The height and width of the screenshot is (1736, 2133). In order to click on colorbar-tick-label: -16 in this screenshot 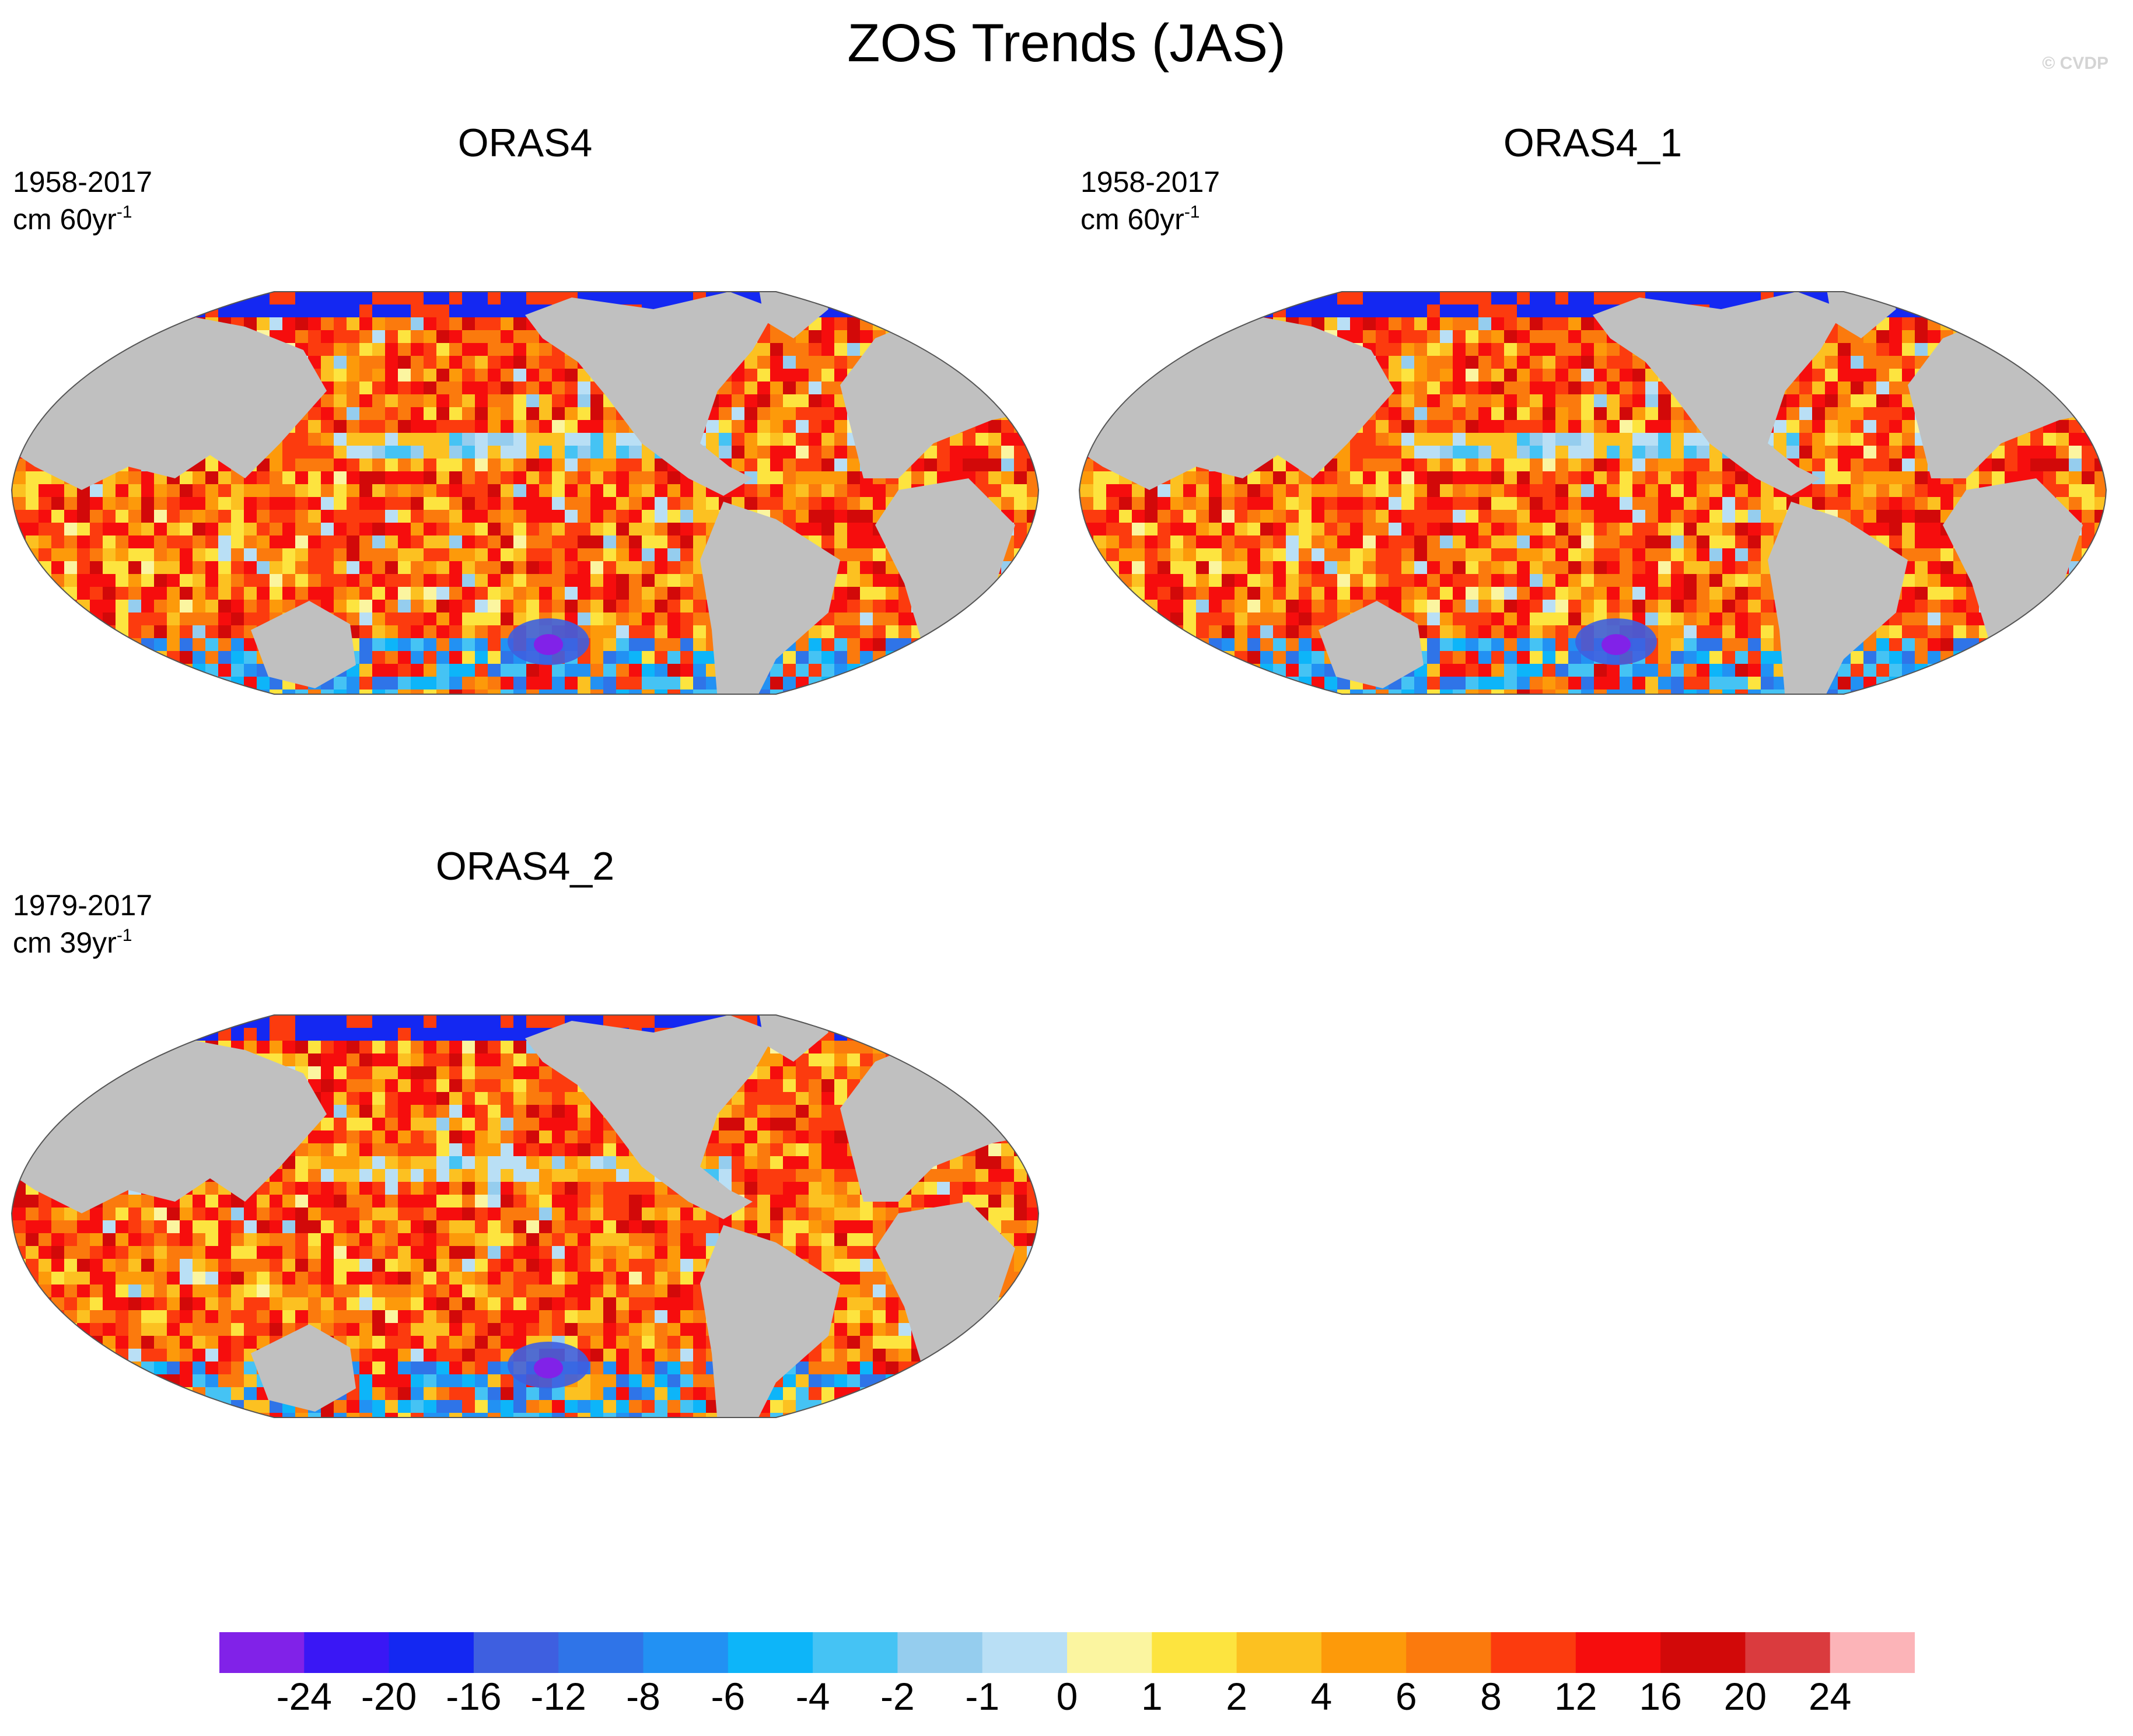, I will do `click(474, 1696)`.